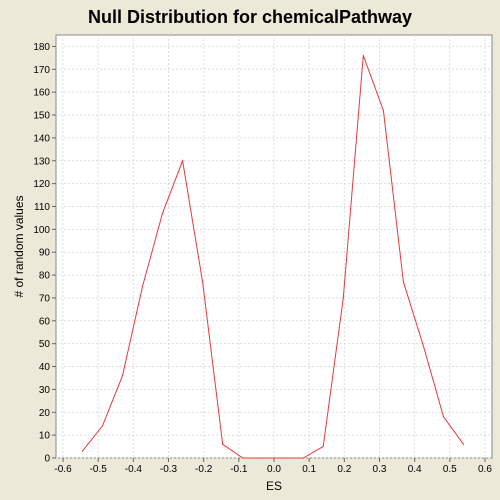 This screenshot has width=500, height=500. Describe the element at coordinates (41, 138) in the screenshot. I see `y-tick-label: 140` at that location.